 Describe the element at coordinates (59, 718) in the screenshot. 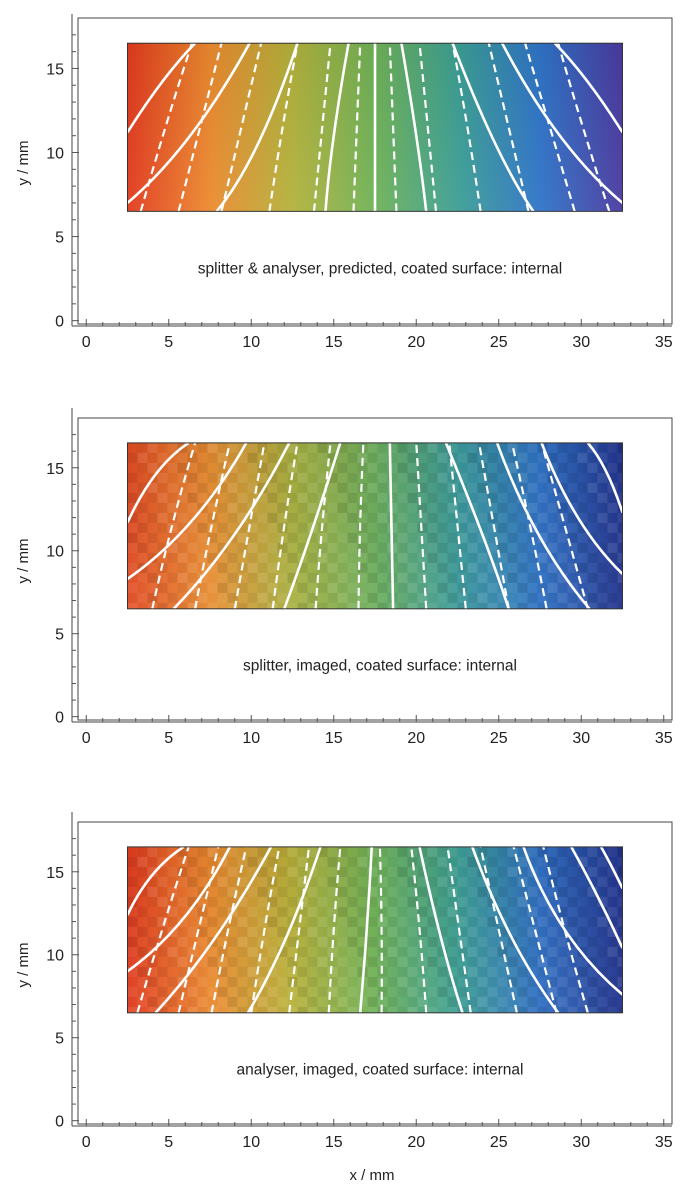

I see `y-tick-label: 0` at that location.